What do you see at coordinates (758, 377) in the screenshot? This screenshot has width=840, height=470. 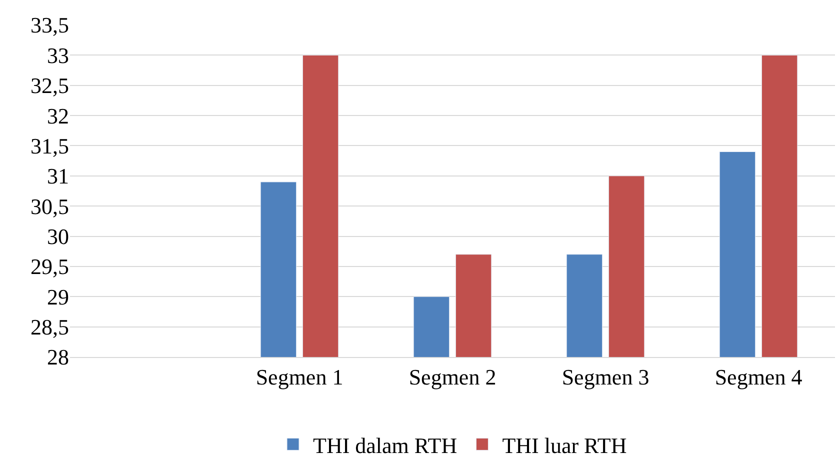 I see `x-tick-label: Segmen 4` at bounding box center [758, 377].